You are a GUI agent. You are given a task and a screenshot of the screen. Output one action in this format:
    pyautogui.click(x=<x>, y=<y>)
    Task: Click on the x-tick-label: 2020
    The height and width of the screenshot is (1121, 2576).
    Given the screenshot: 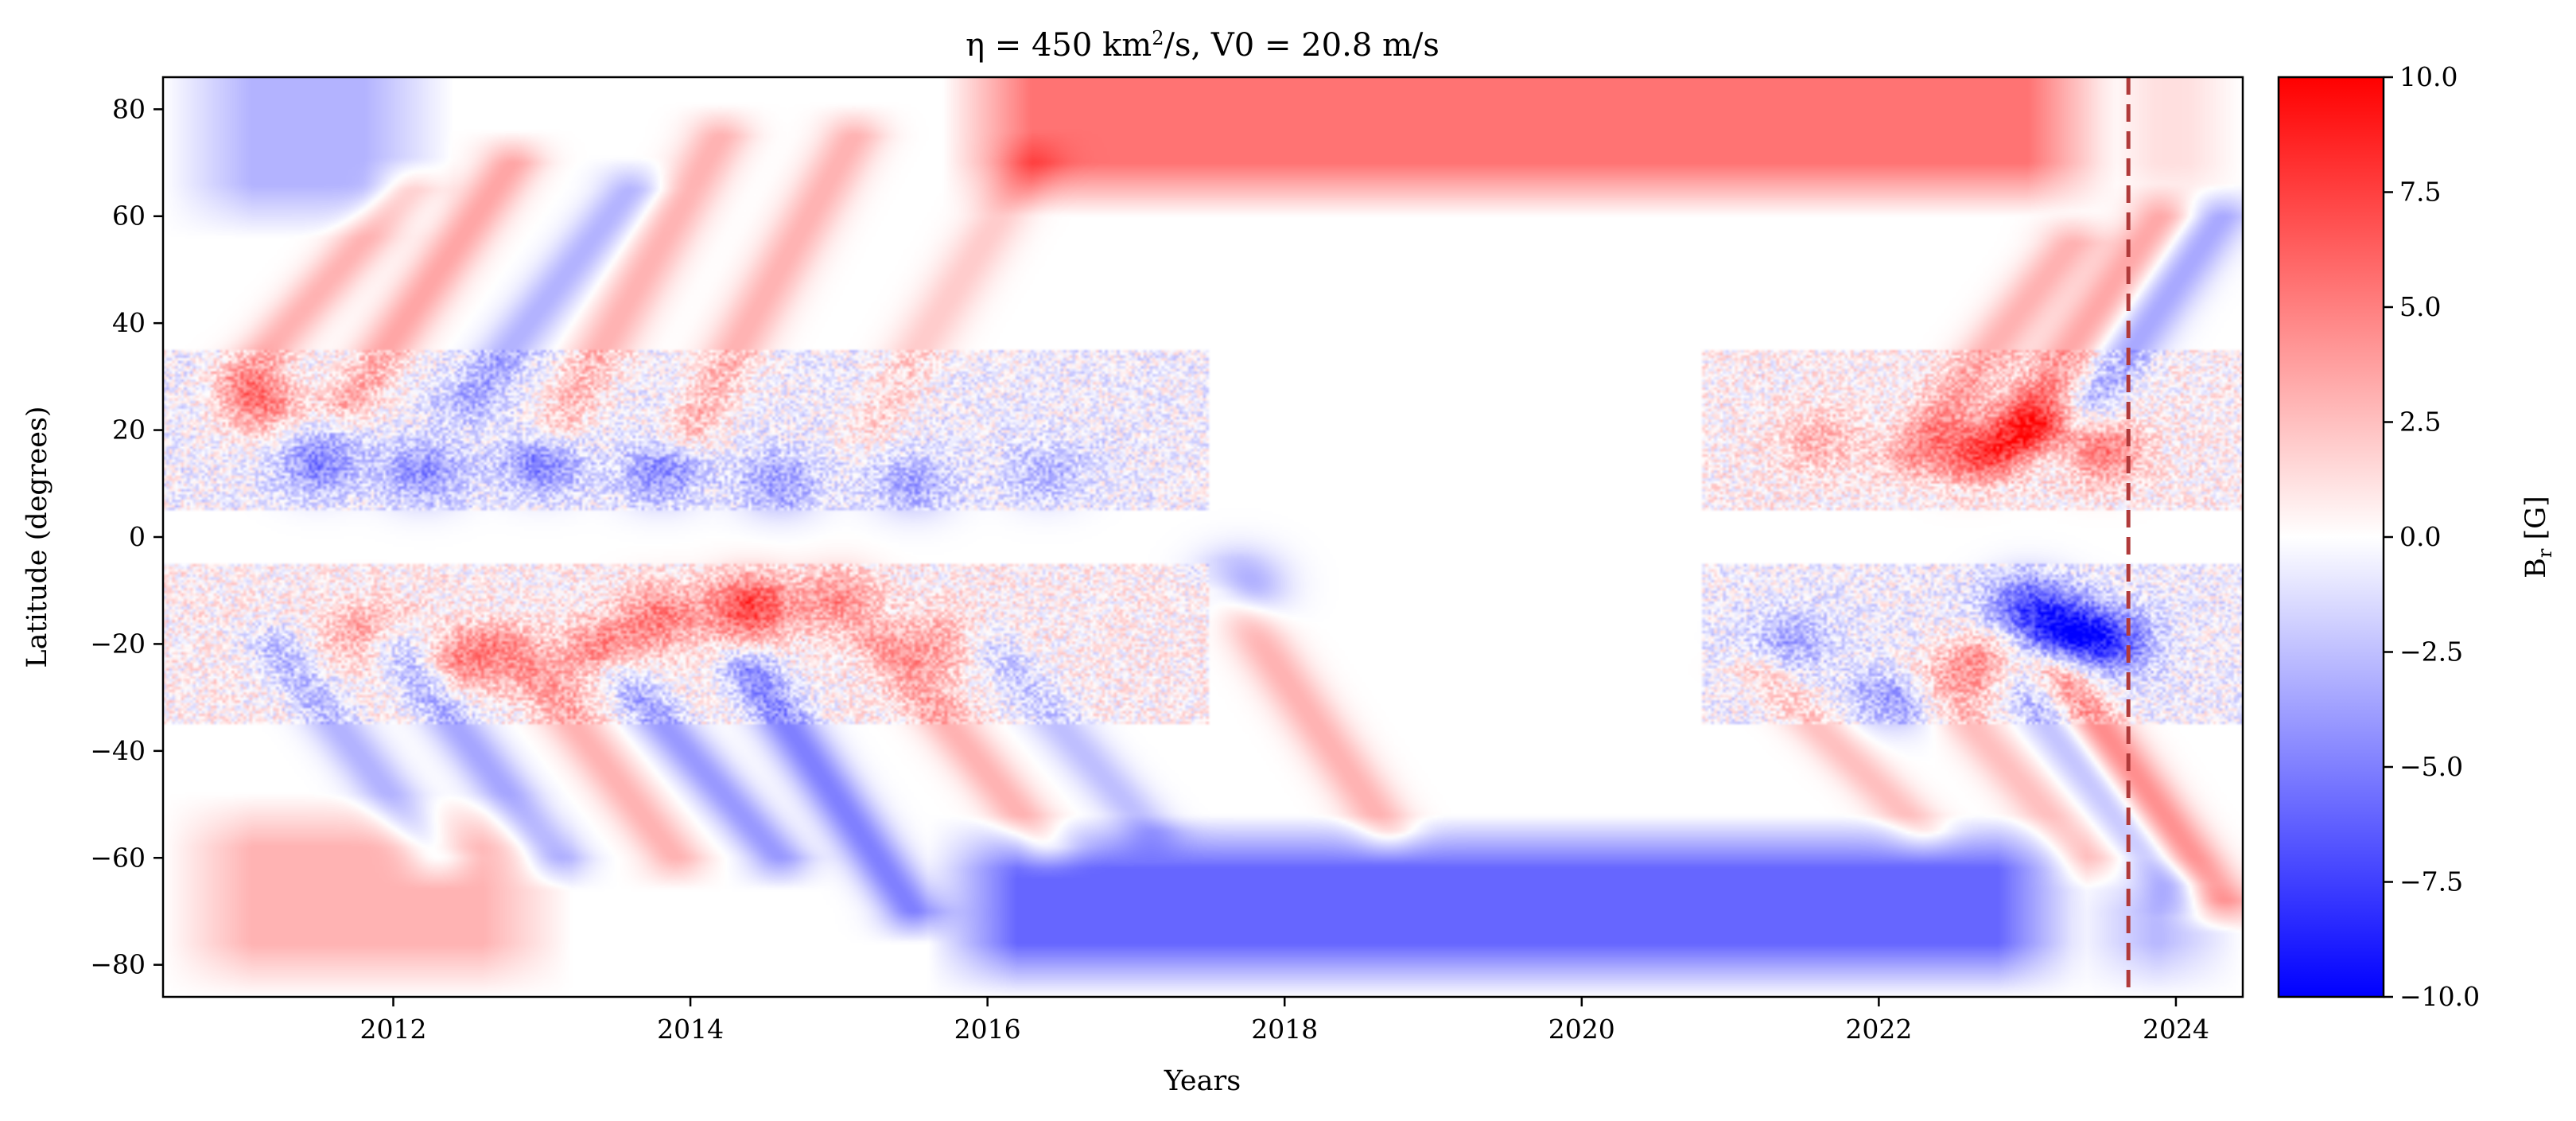 What is the action you would take?
    pyautogui.click(x=1581, y=1029)
    